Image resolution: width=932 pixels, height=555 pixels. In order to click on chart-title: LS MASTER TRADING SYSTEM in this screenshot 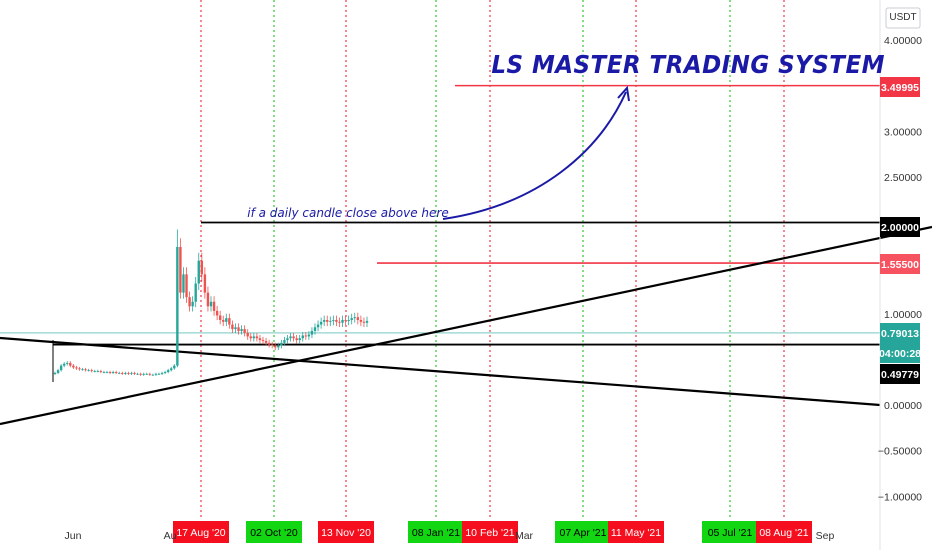, I will do `click(688, 64)`.